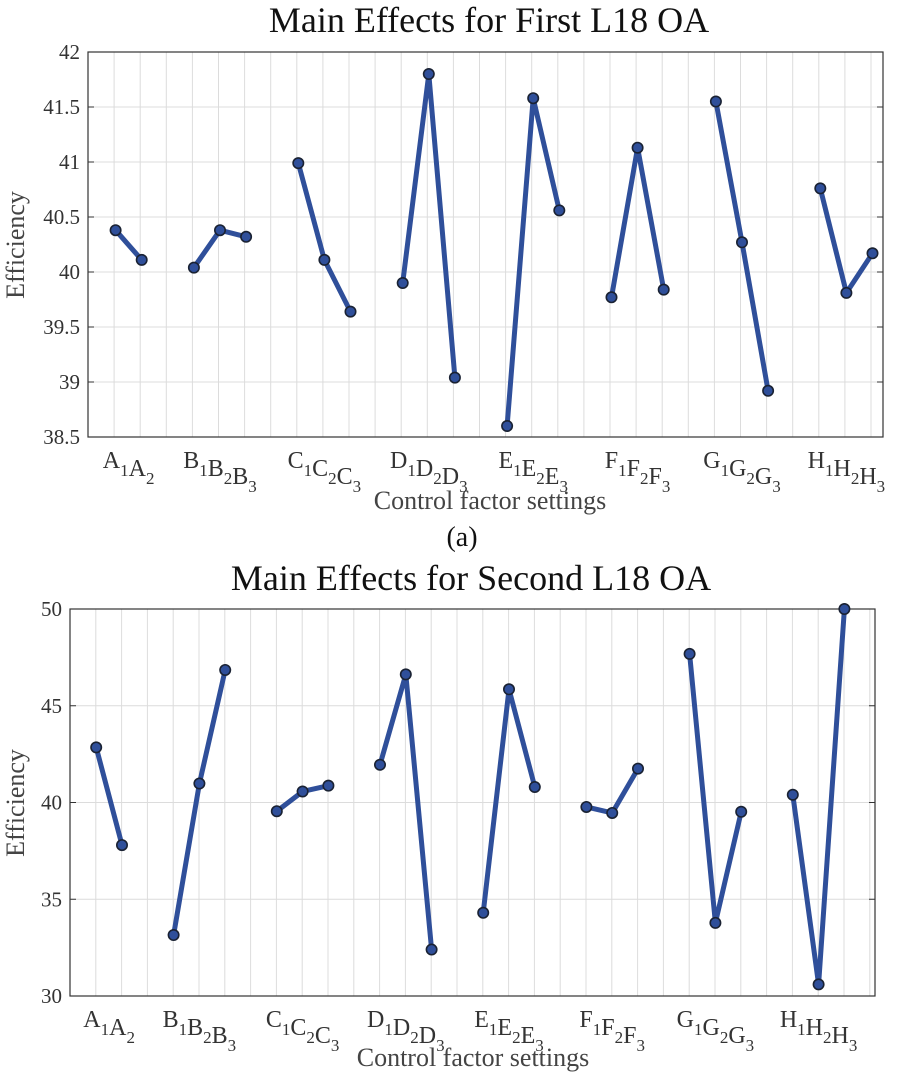 The width and height of the screenshot is (901, 1077). I want to click on chart-title: Main Effects for First L18 OA, so click(489, 20).